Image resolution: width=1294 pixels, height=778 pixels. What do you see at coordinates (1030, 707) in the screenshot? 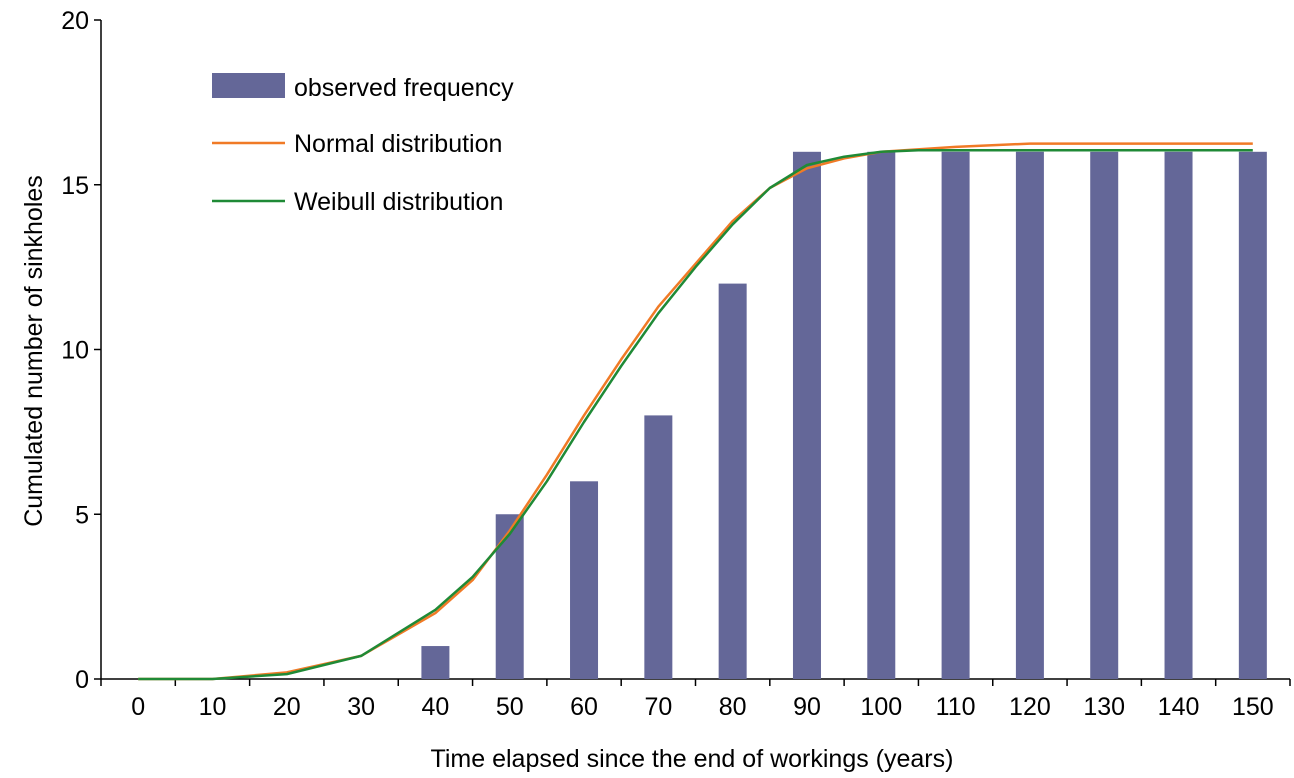
I see `x-tick-label: 120` at bounding box center [1030, 707].